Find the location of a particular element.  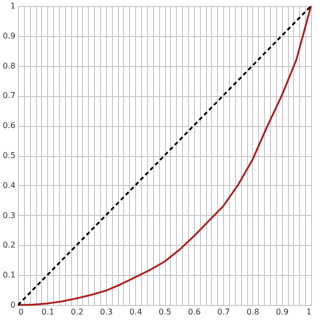

y-tick-label: 0.1 is located at coordinates (9, 275).